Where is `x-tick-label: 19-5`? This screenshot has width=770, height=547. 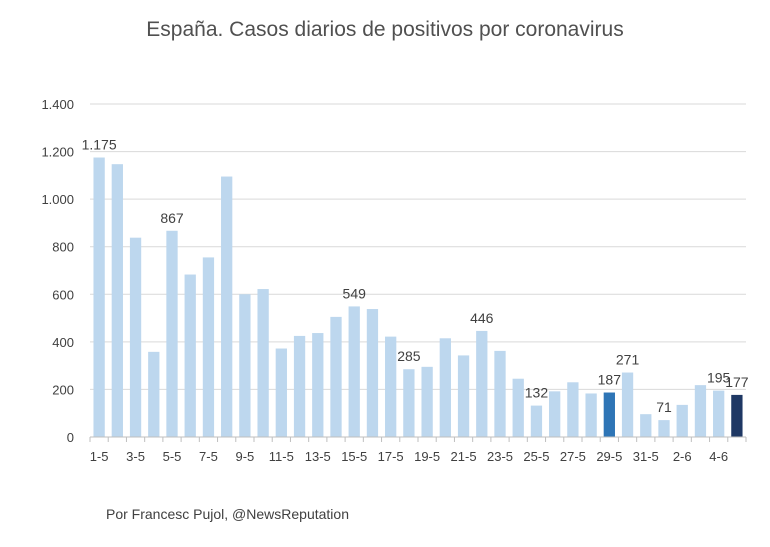
x-tick-label: 19-5 is located at coordinates (427, 456).